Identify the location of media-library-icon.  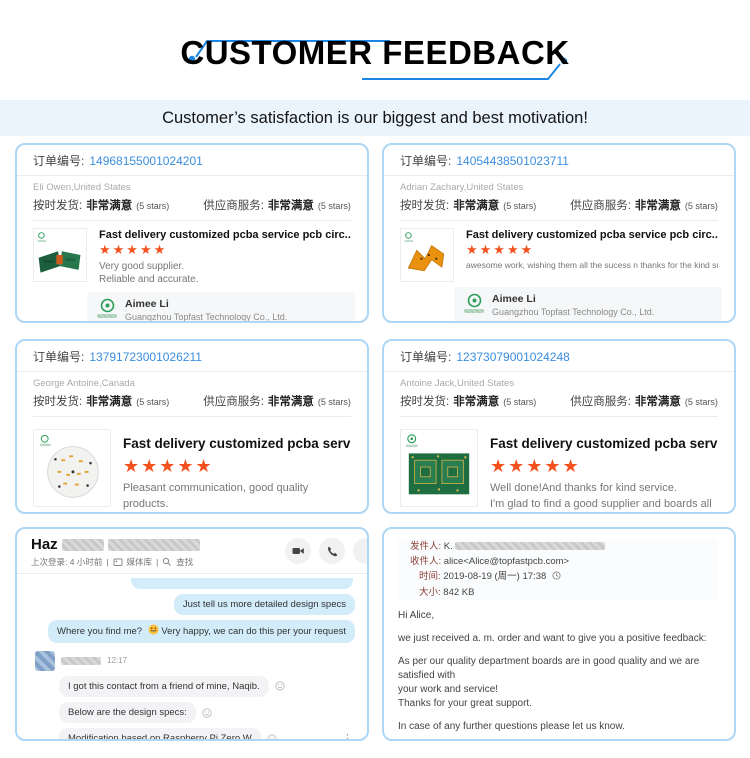
(118, 562).